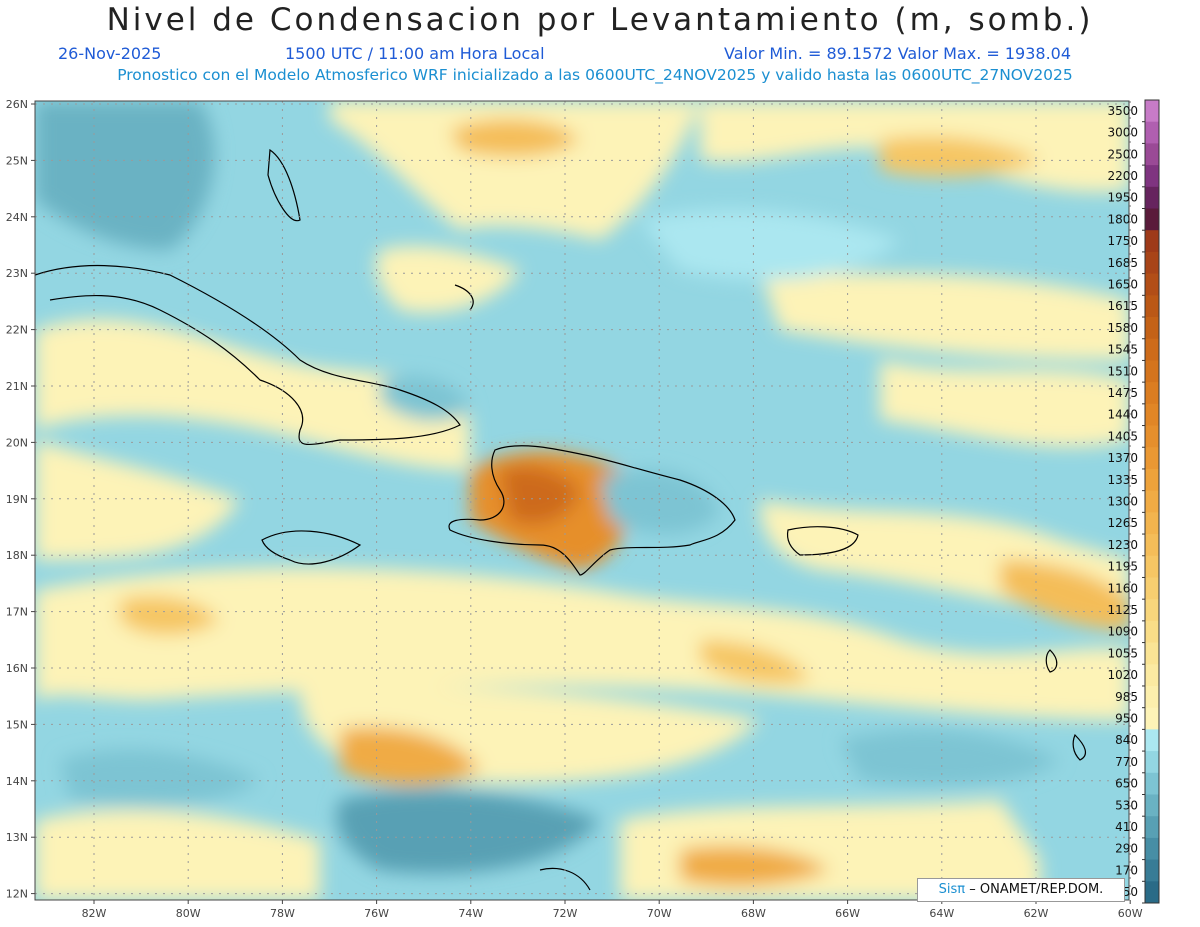  Describe the element at coordinates (1122, 328) in the screenshot. I see `colorbar-label: 1580` at that location.